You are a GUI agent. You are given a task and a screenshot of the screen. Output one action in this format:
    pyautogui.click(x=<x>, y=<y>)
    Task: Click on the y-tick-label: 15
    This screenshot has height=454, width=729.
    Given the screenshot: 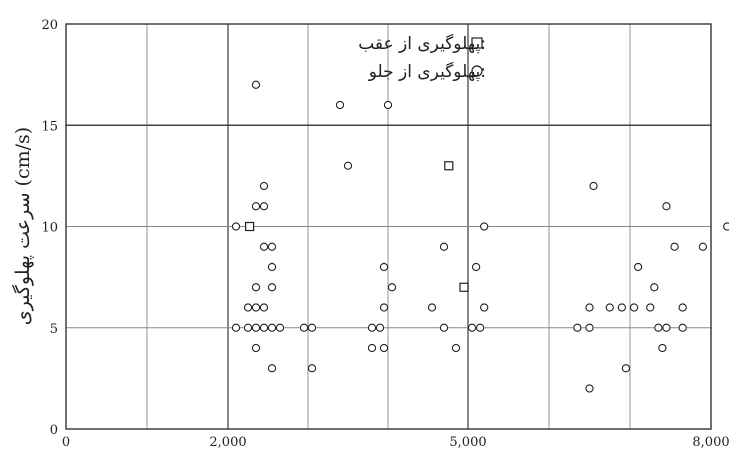 What is the action you would take?
    pyautogui.click(x=49, y=126)
    